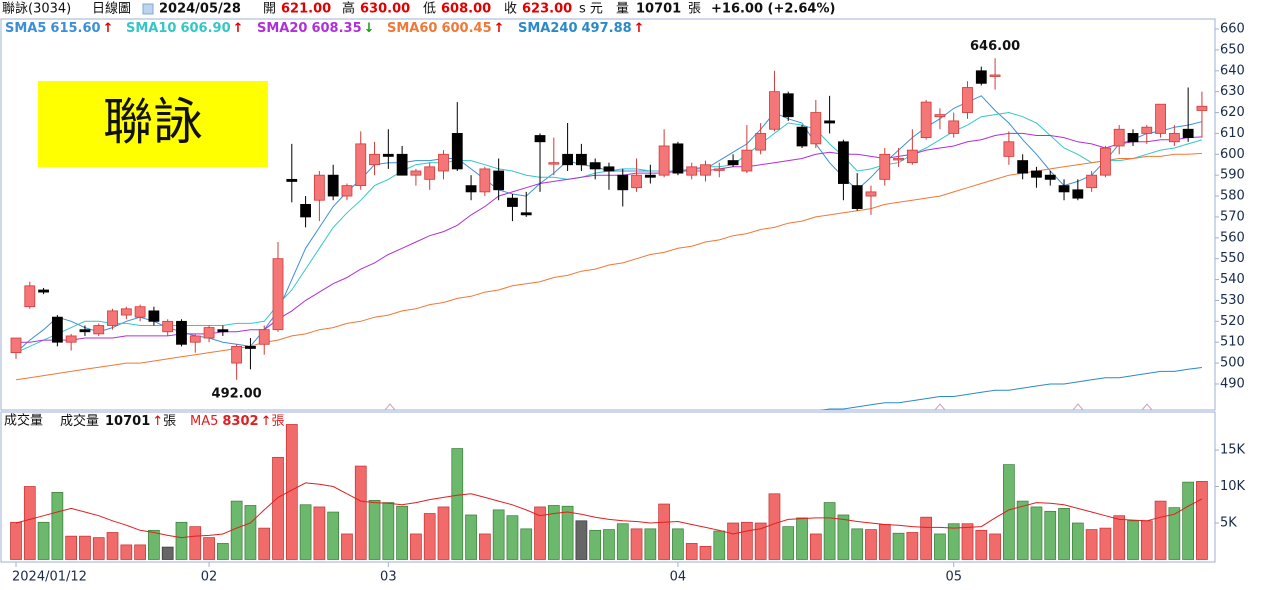  What do you see at coordinates (388, 577) in the screenshot?
I see `x-tick-label: 03` at bounding box center [388, 577].